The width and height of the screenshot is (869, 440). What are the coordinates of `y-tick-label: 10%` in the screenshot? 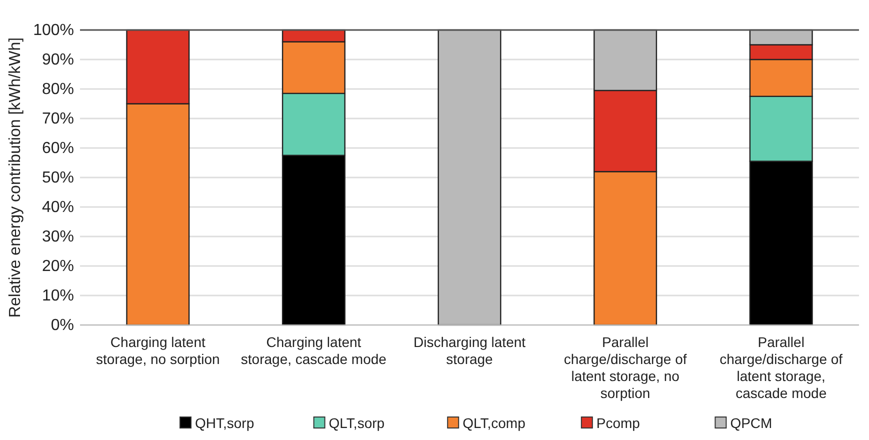 It's located at (58, 296).